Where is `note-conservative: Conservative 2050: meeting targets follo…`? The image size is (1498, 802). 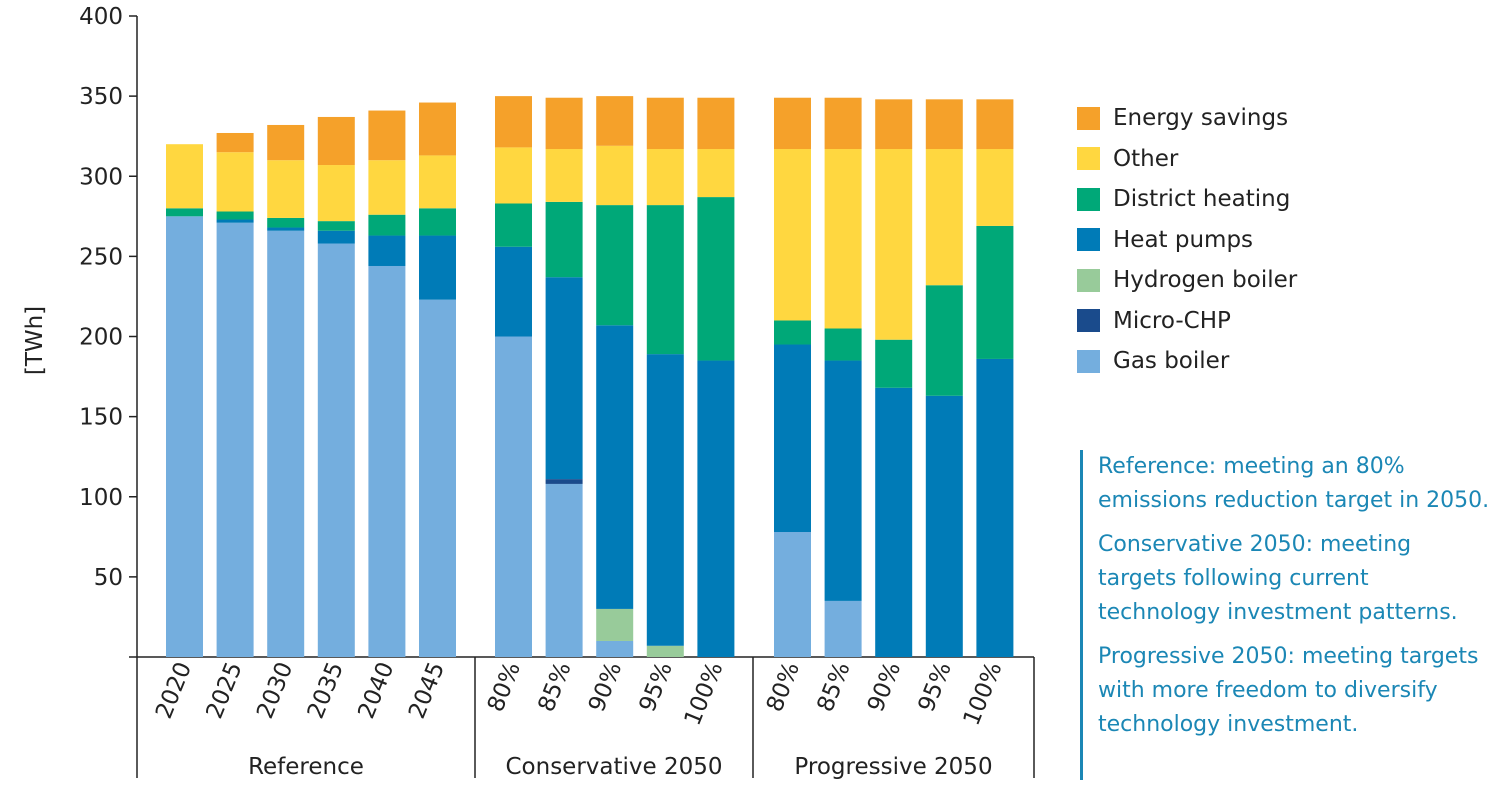
note-conservative: Conservative 2050: meeting targets follo… is located at coordinates (1278, 578).